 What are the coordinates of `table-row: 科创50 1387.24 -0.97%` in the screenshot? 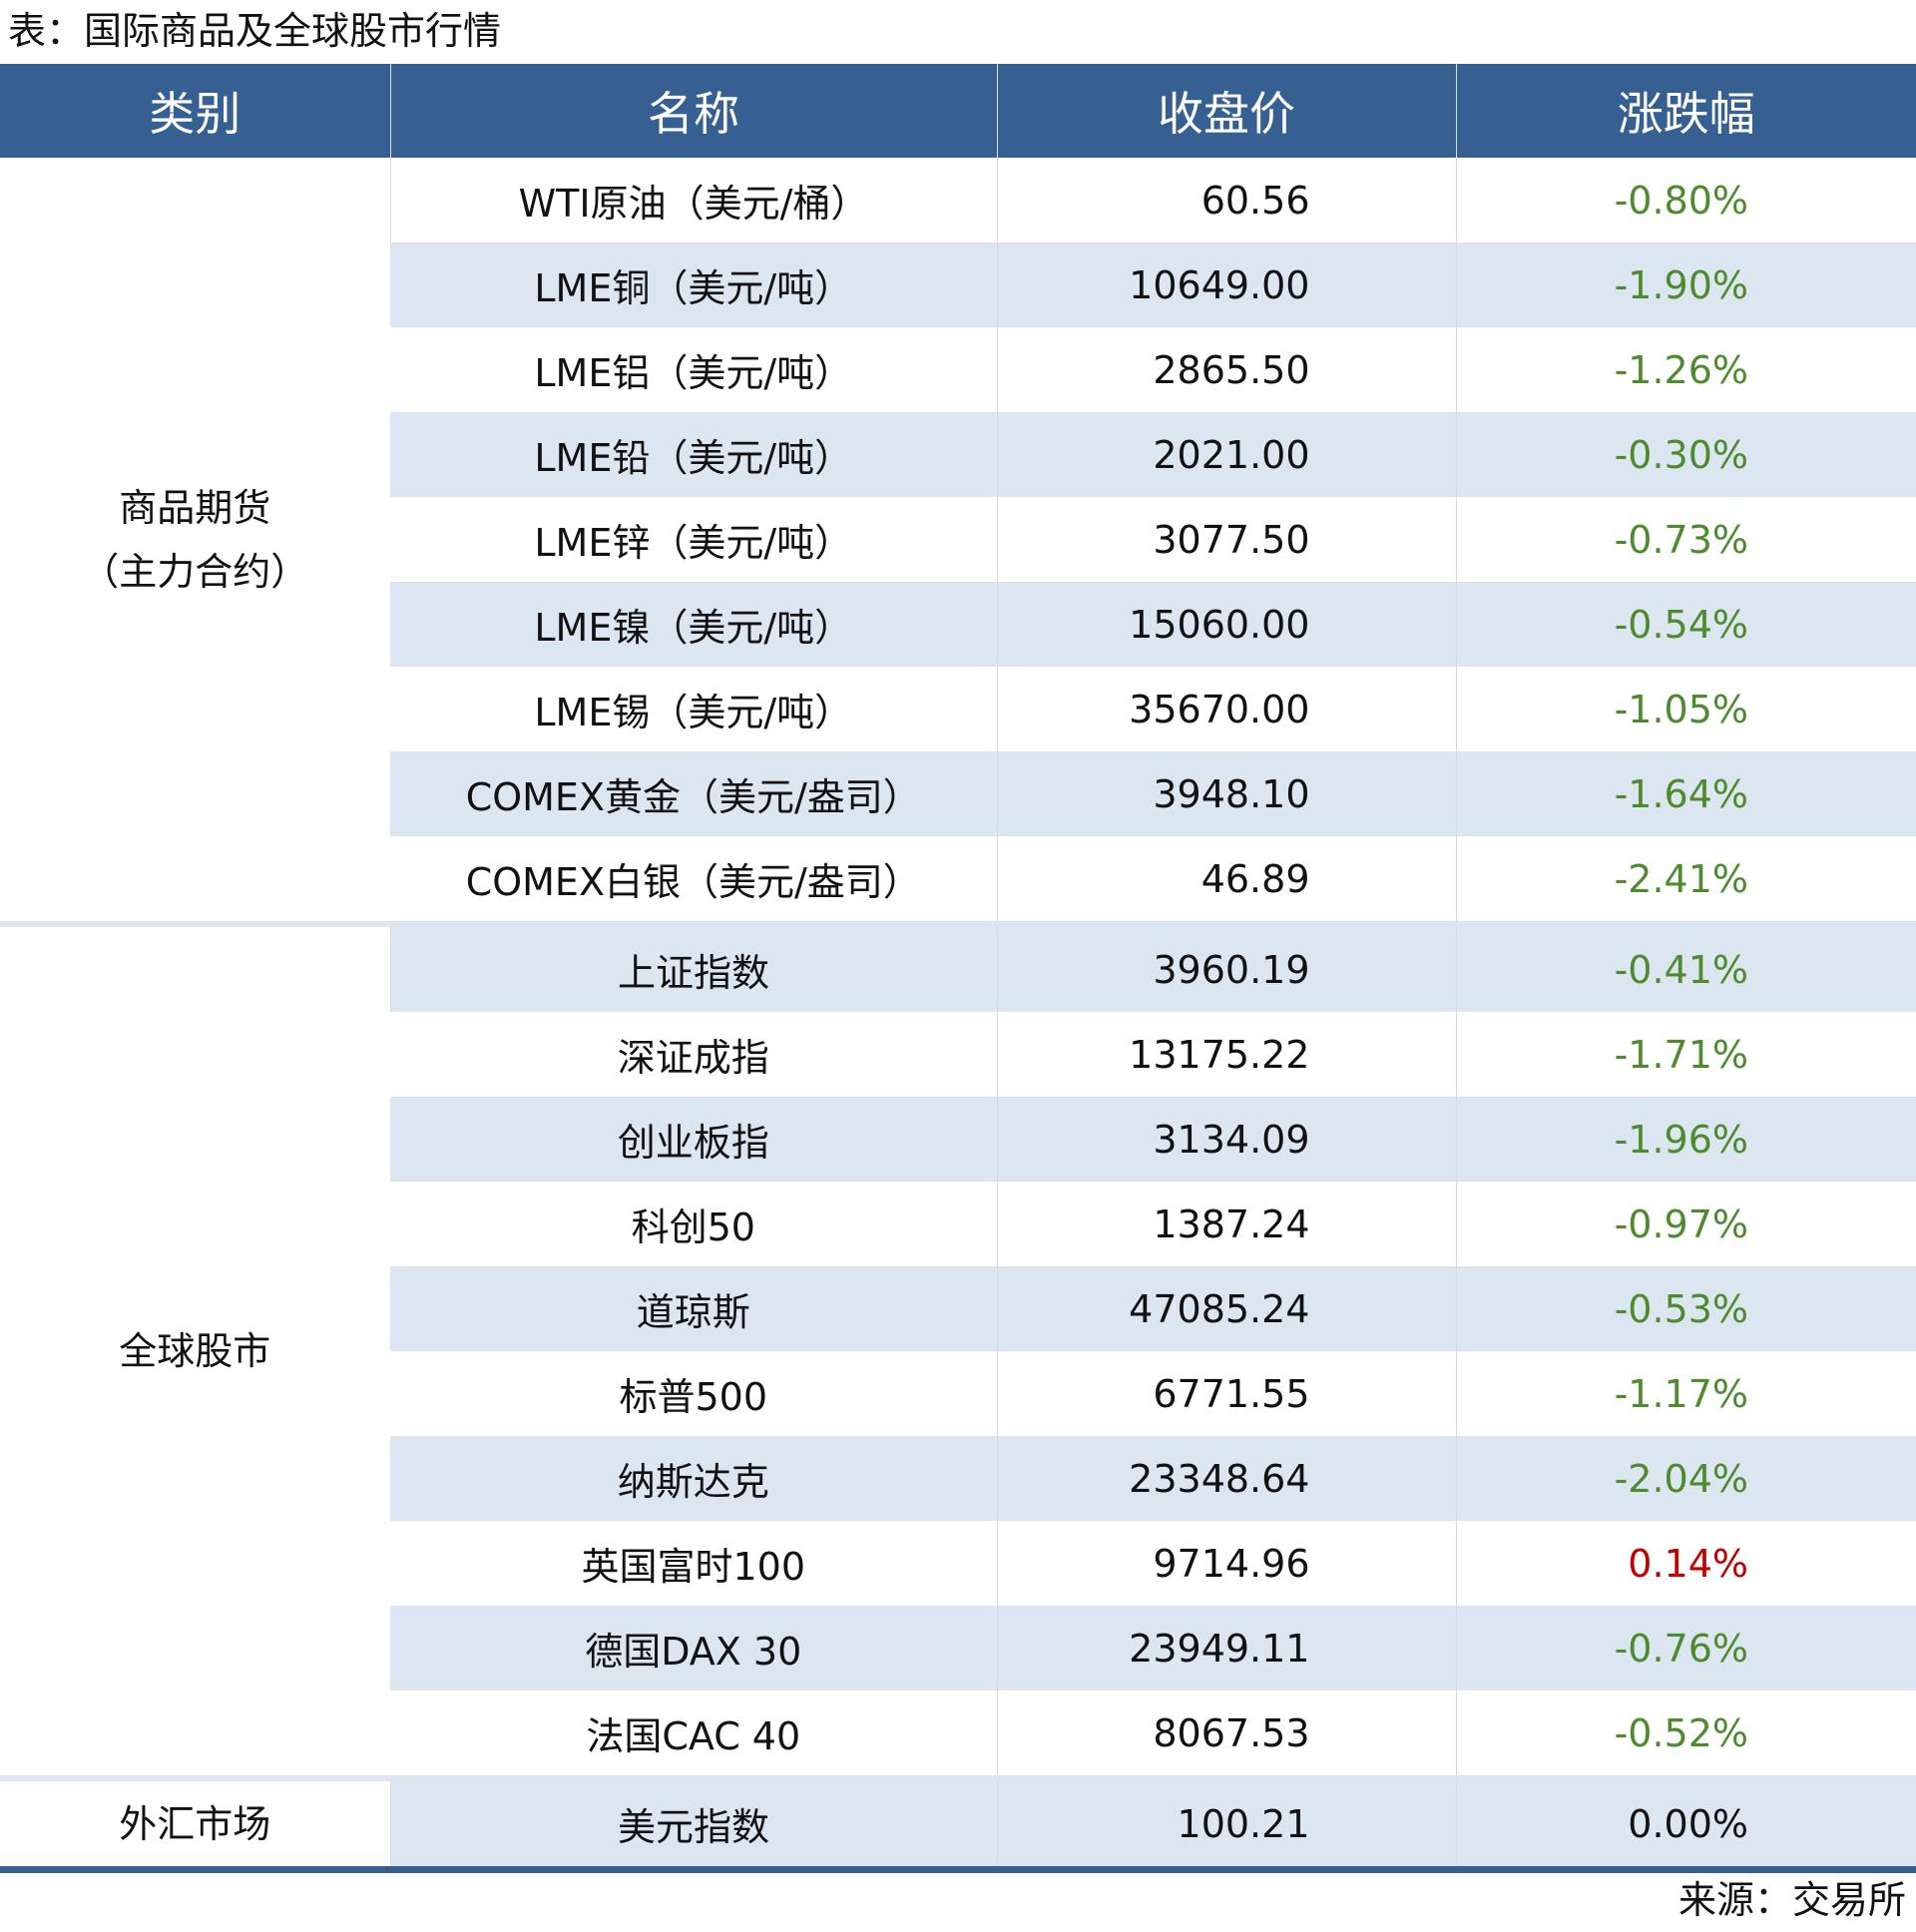 It's located at (958, 1224).